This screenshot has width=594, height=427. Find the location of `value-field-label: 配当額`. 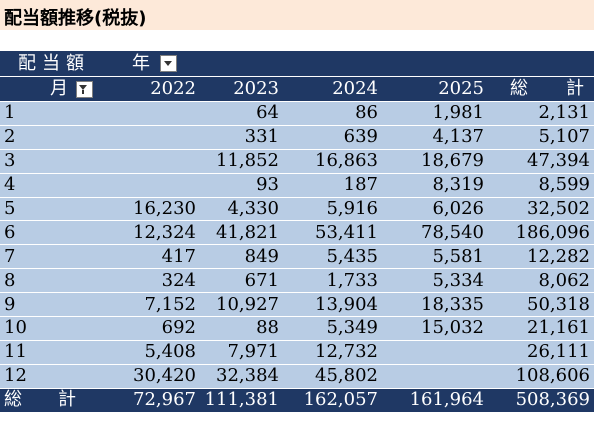

value-field-label: 配当額 is located at coordinates (54, 63).